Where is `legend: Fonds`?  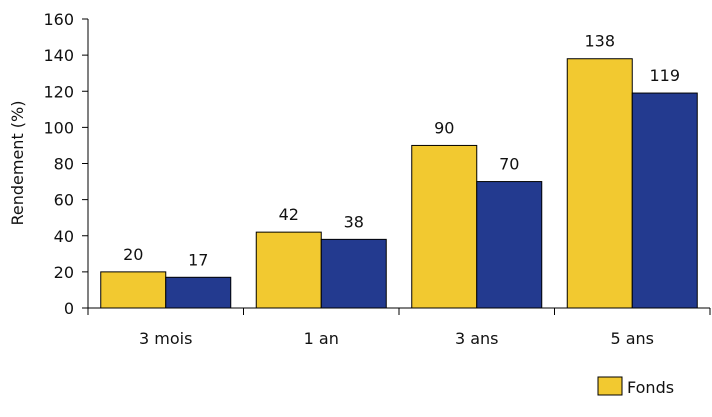
legend: Fonds is located at coordinates (635, 386).